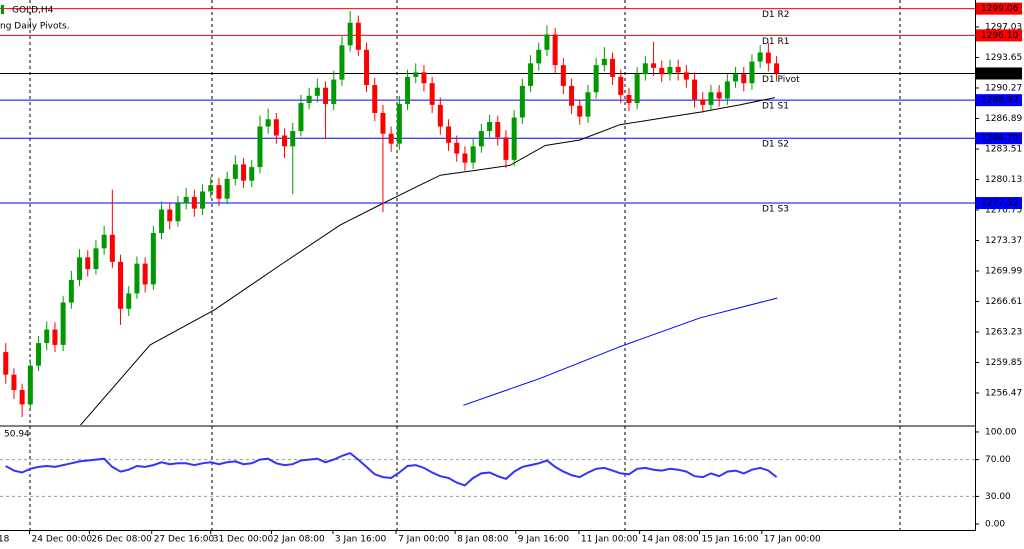  I want to click on y-tick-label: 1256.47, so click(1003, 393).